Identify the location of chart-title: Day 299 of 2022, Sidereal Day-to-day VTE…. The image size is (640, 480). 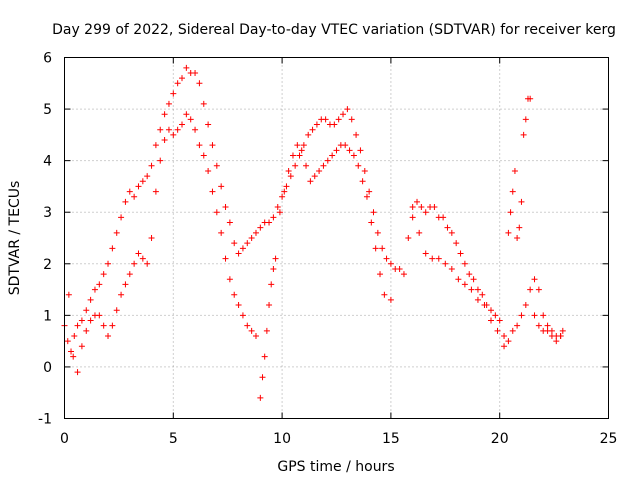
(334, 30).